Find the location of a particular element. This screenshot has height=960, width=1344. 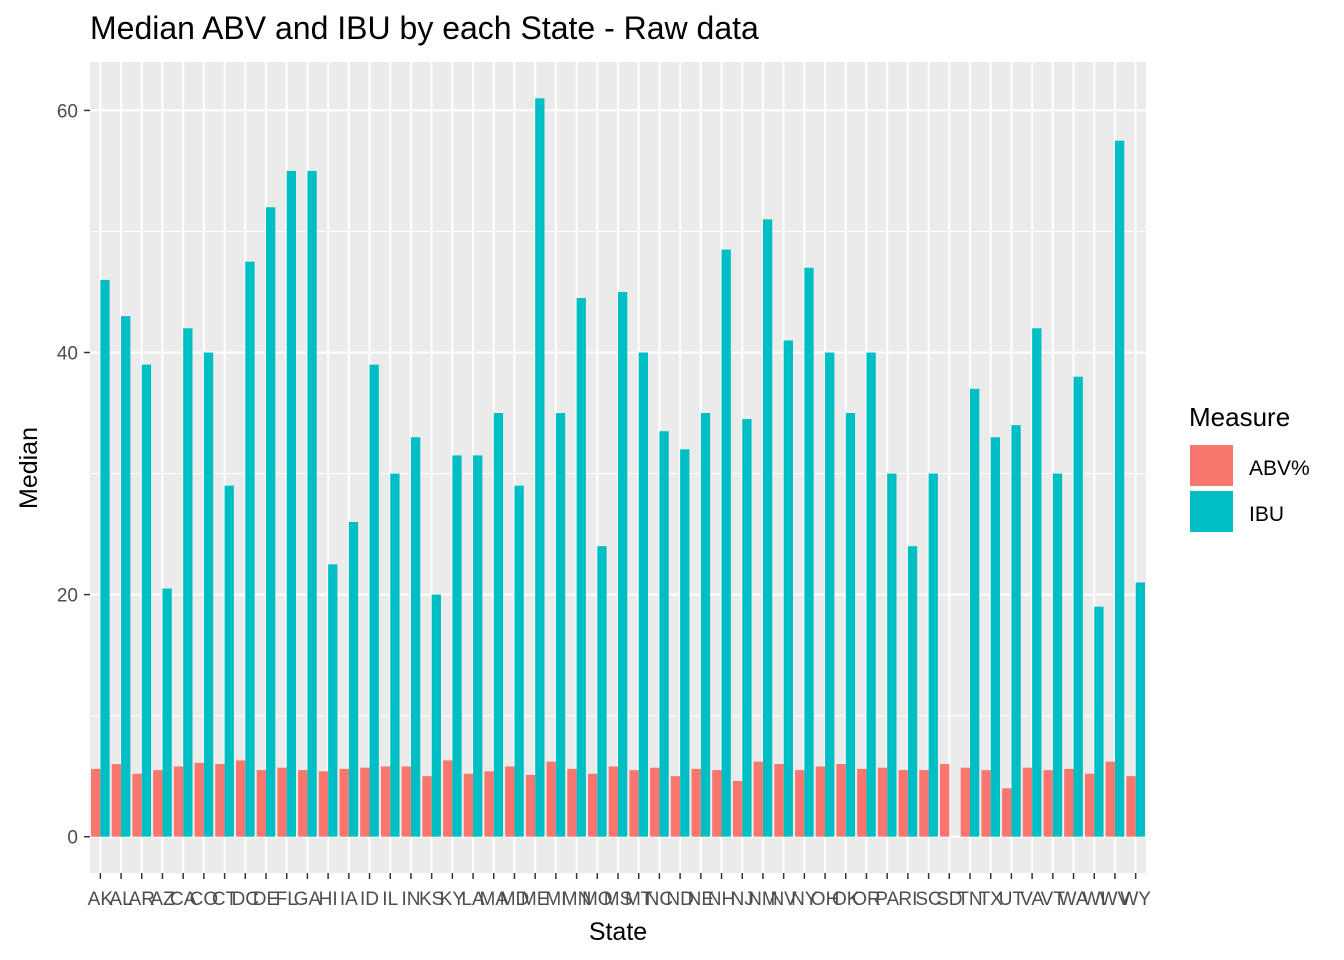

x-tick-label-hi: HI is located at coordinates (328, 899).